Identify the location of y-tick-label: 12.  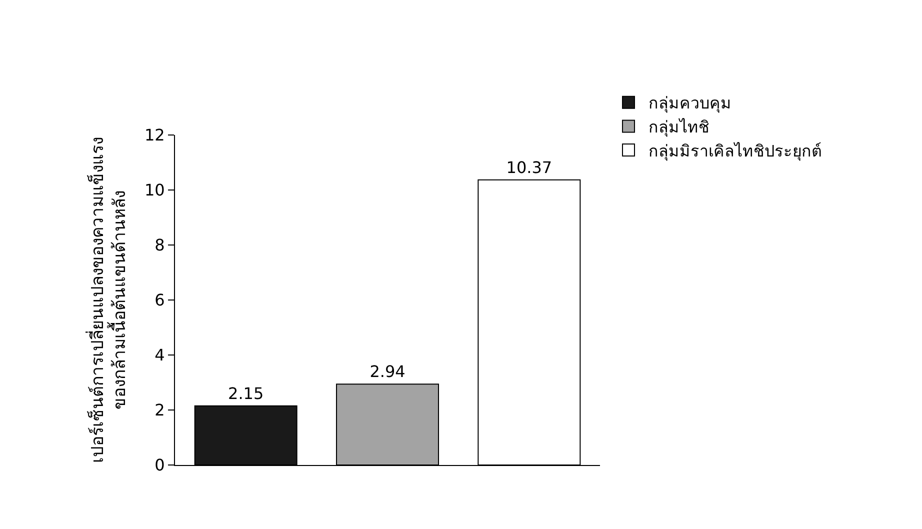
(154, 135).